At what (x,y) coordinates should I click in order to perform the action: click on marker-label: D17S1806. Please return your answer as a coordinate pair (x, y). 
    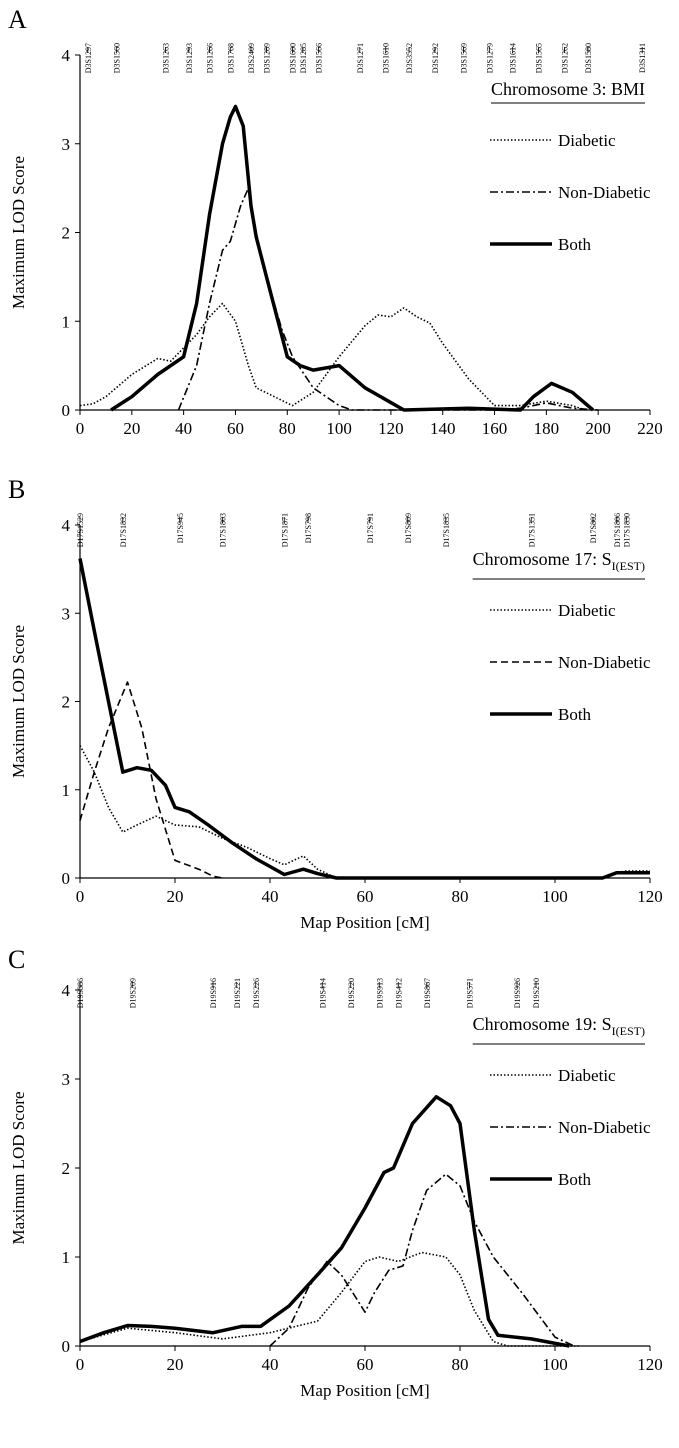
    Looking at the image, I should click on (617, 530).